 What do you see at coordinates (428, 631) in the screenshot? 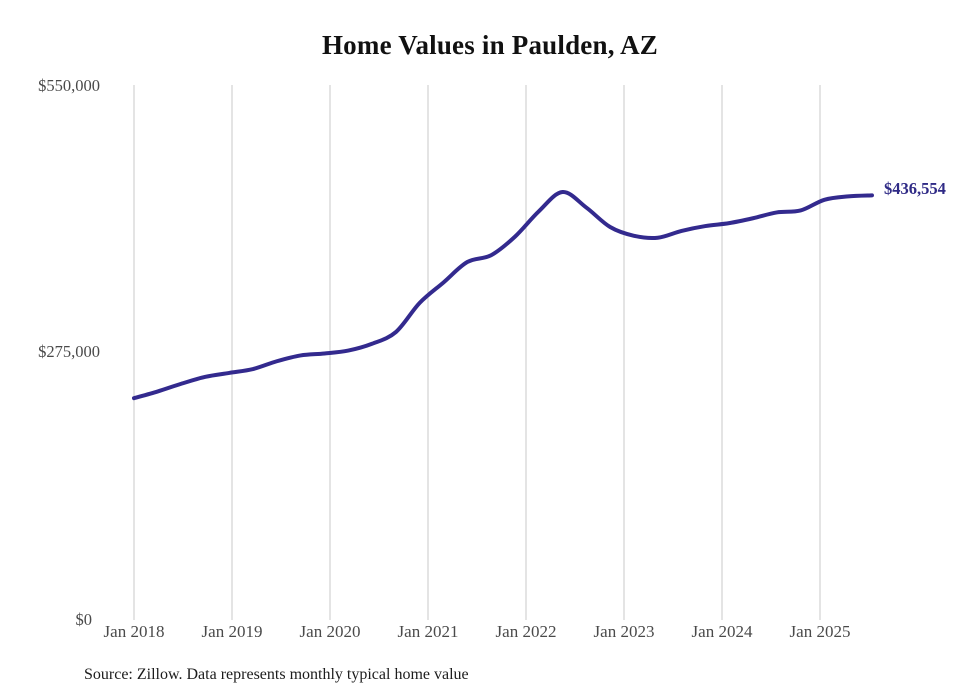
I see `x-axis-tick-label: Jan 2021` at bounding box center [428, 631].